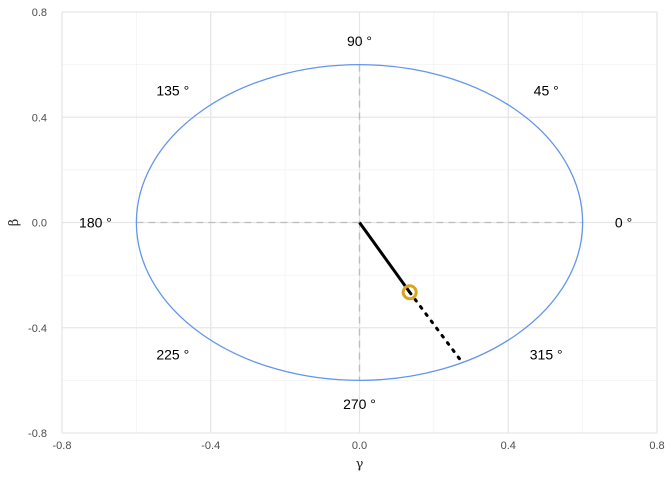  I want to click on angle-label-135: 135 °, so click(172, 90).